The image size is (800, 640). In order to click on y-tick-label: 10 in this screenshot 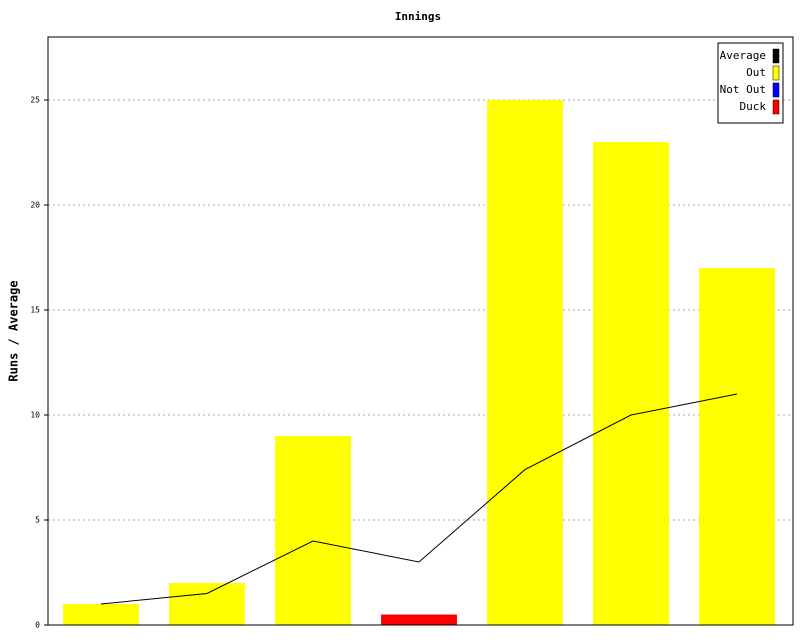, I will do `click(35, 415)`.